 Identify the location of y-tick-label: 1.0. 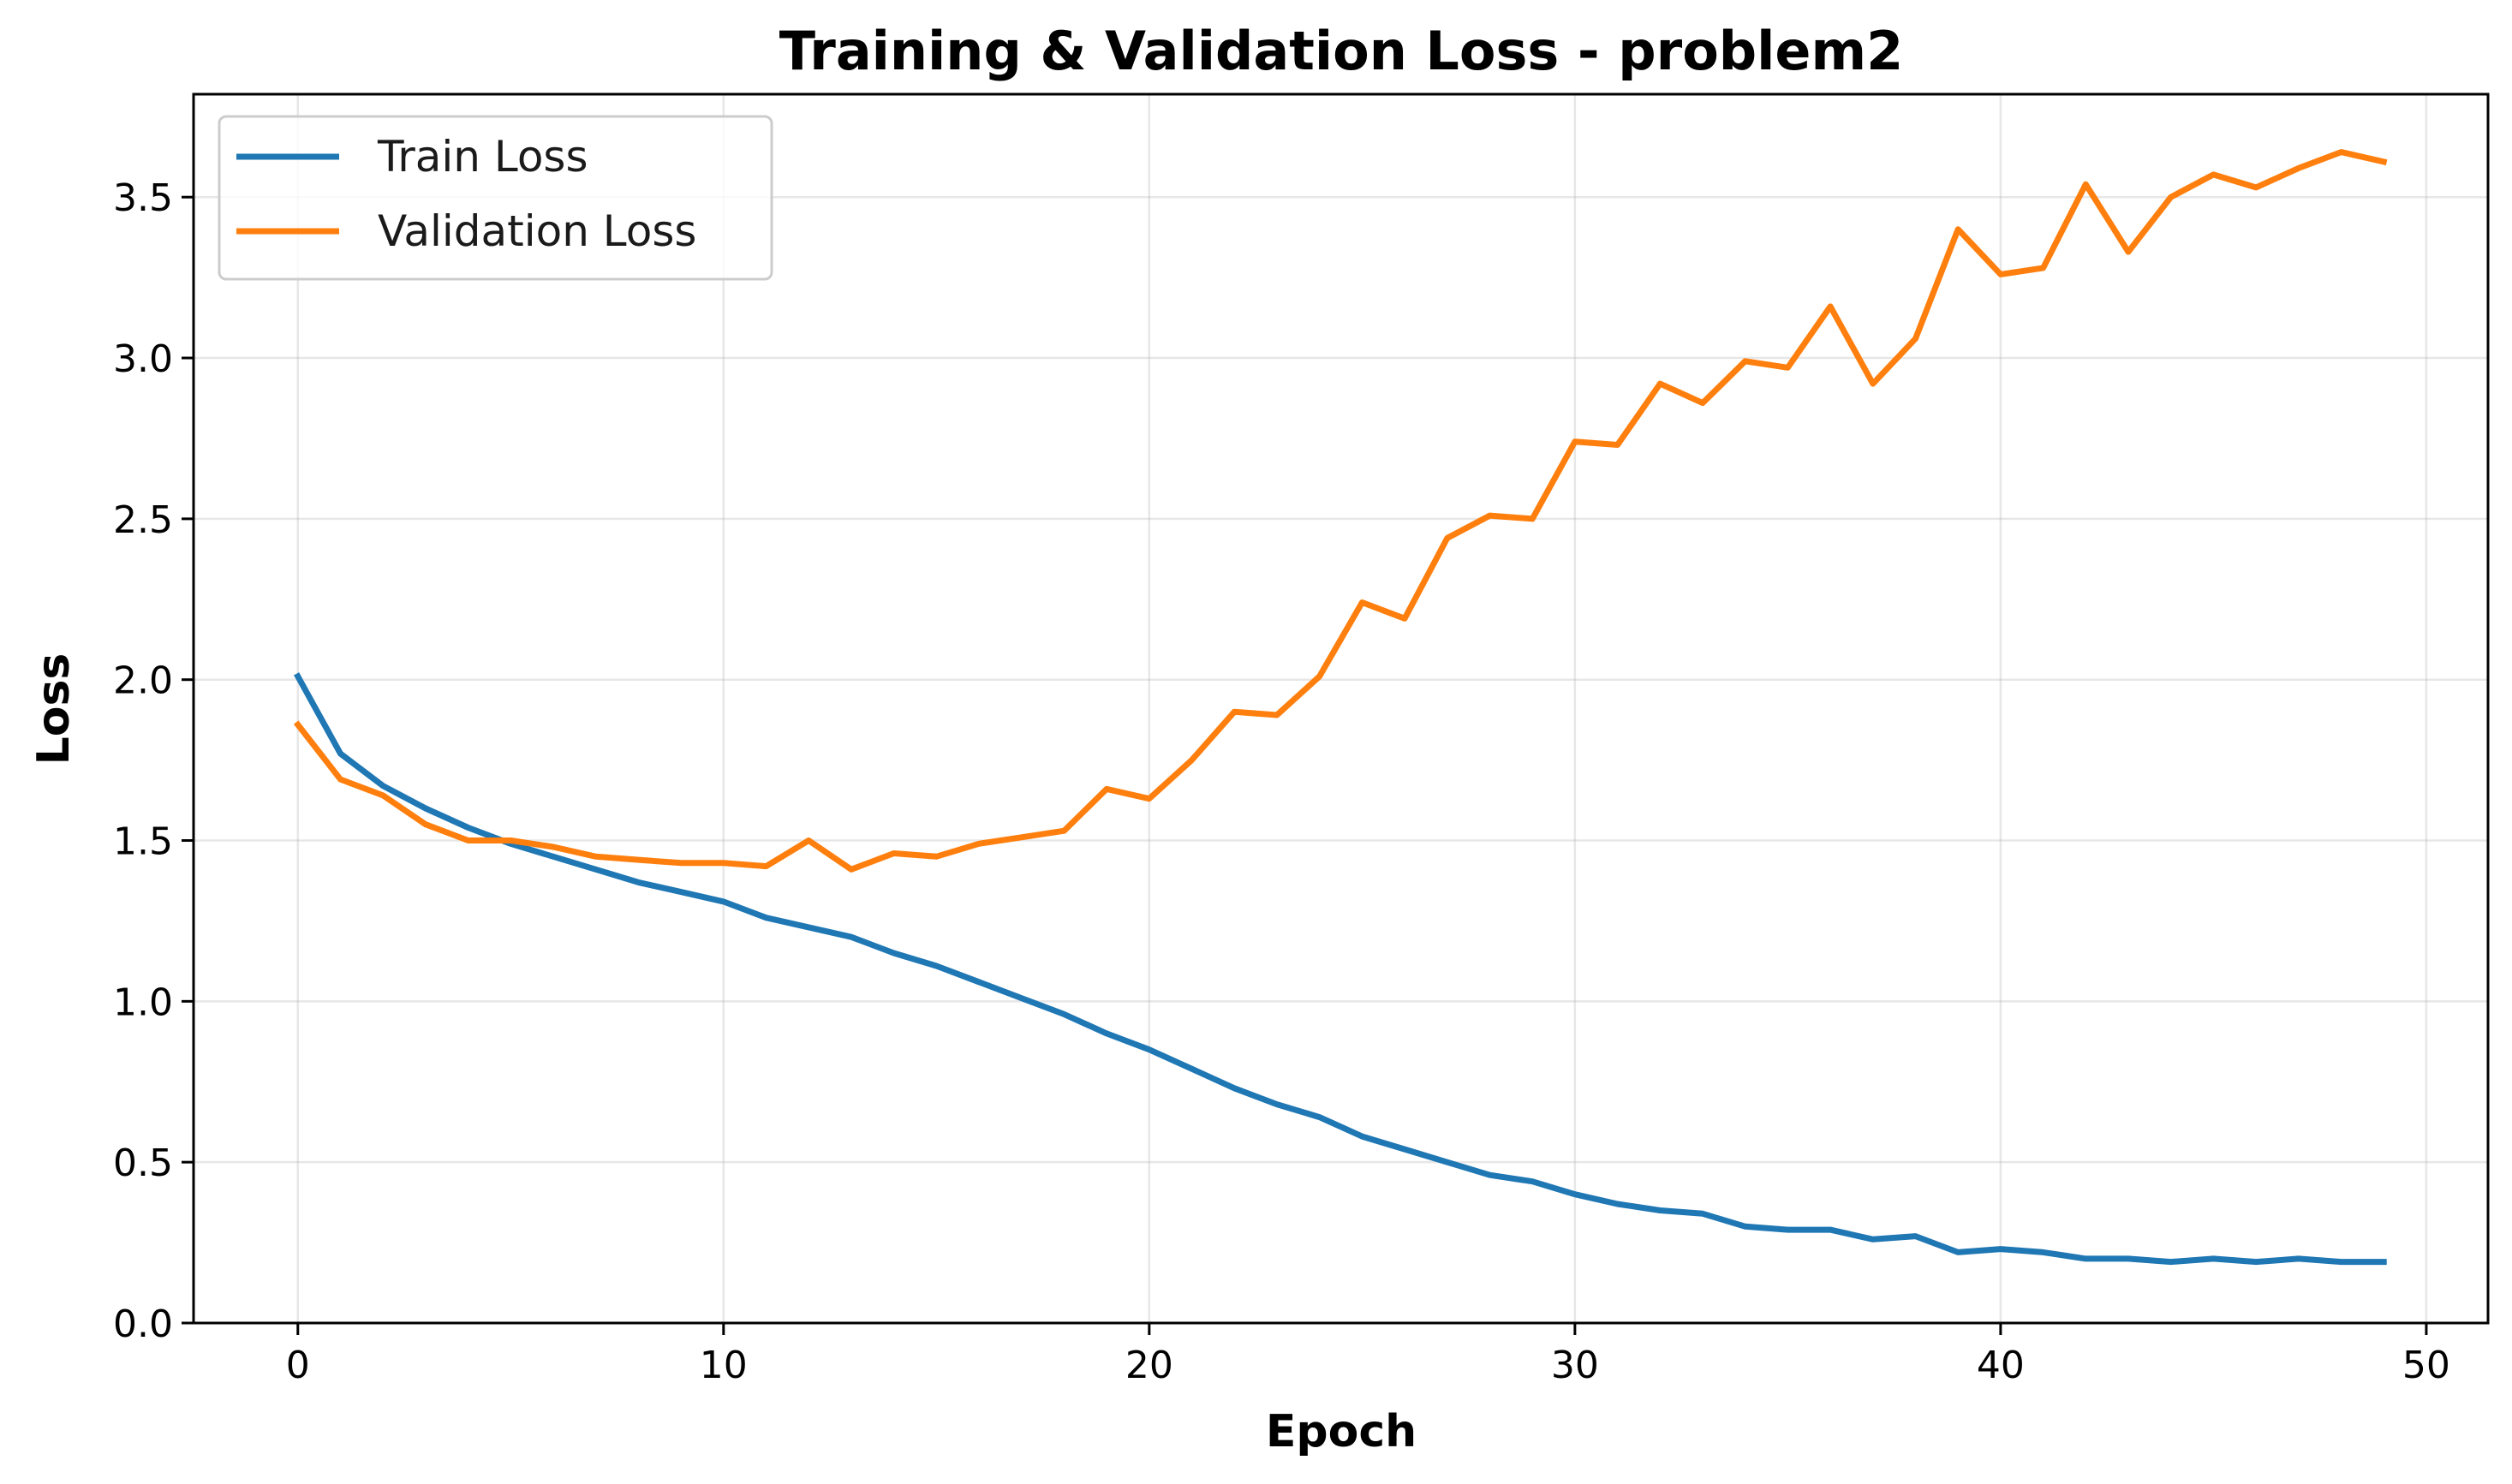
(143, 1002).